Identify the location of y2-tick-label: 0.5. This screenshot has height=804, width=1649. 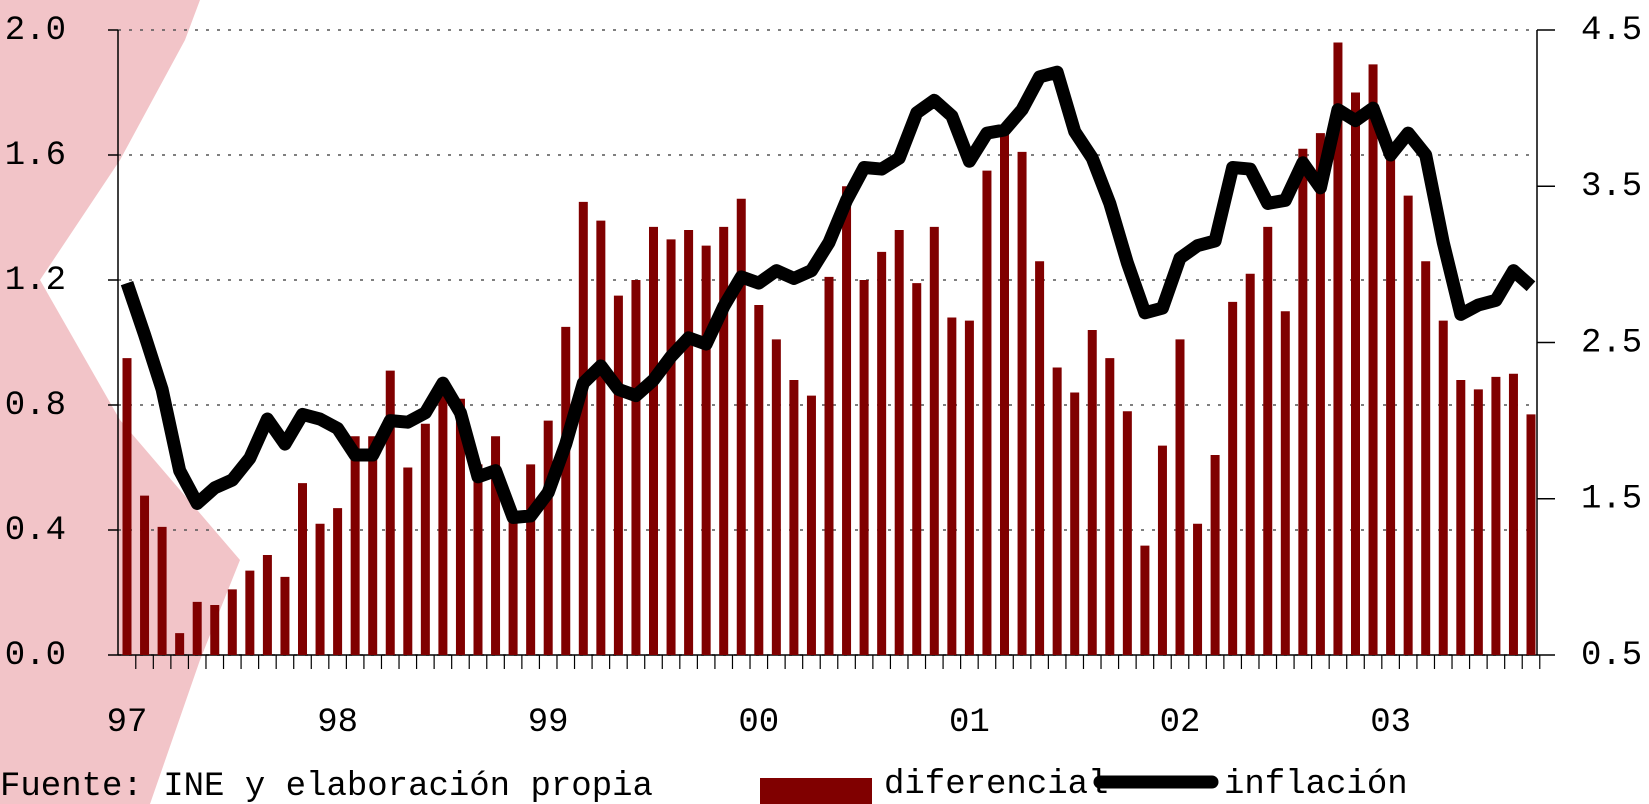
(1611, 656).